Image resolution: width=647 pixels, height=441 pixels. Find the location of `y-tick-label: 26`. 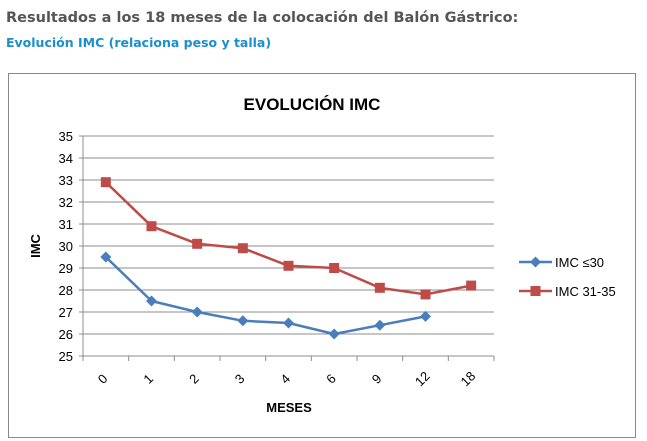

y-tick-label: 26 is located at coordinates (66, 334).